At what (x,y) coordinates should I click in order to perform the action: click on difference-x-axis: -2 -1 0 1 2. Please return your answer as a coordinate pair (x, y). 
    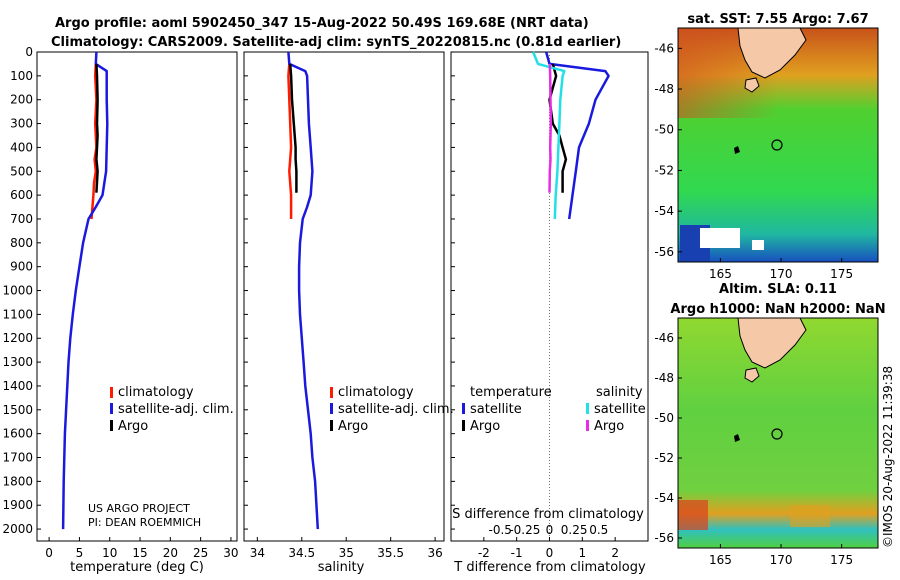
    Looking at the image, I should click on (548, 548).